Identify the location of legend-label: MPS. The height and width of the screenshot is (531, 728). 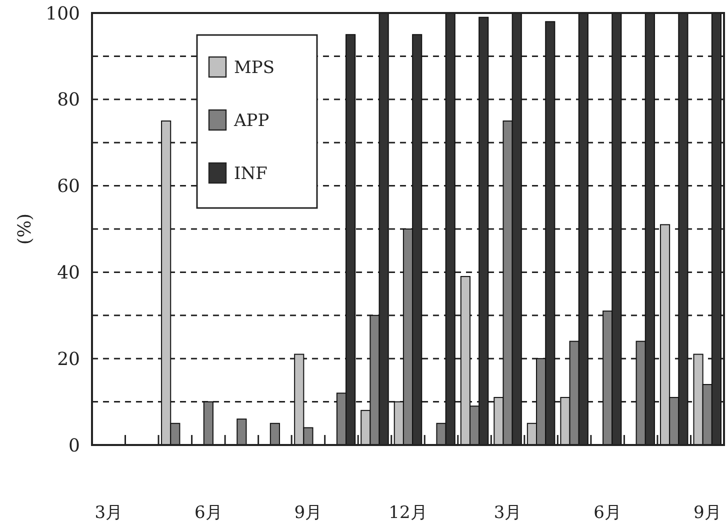
(254, 68).